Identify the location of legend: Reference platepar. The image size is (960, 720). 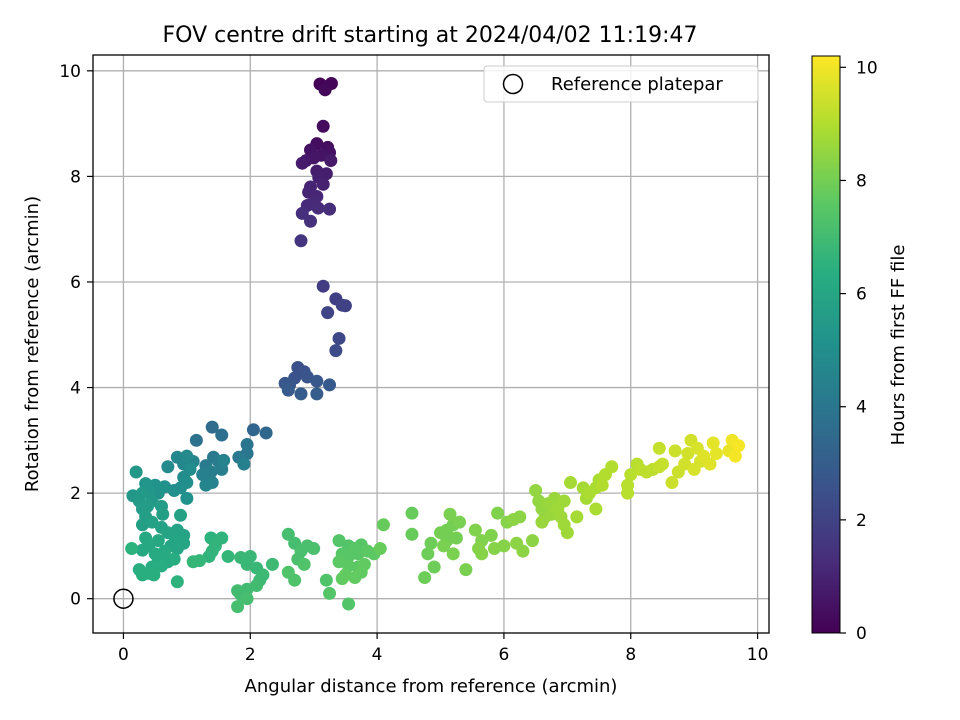
(621, 84).